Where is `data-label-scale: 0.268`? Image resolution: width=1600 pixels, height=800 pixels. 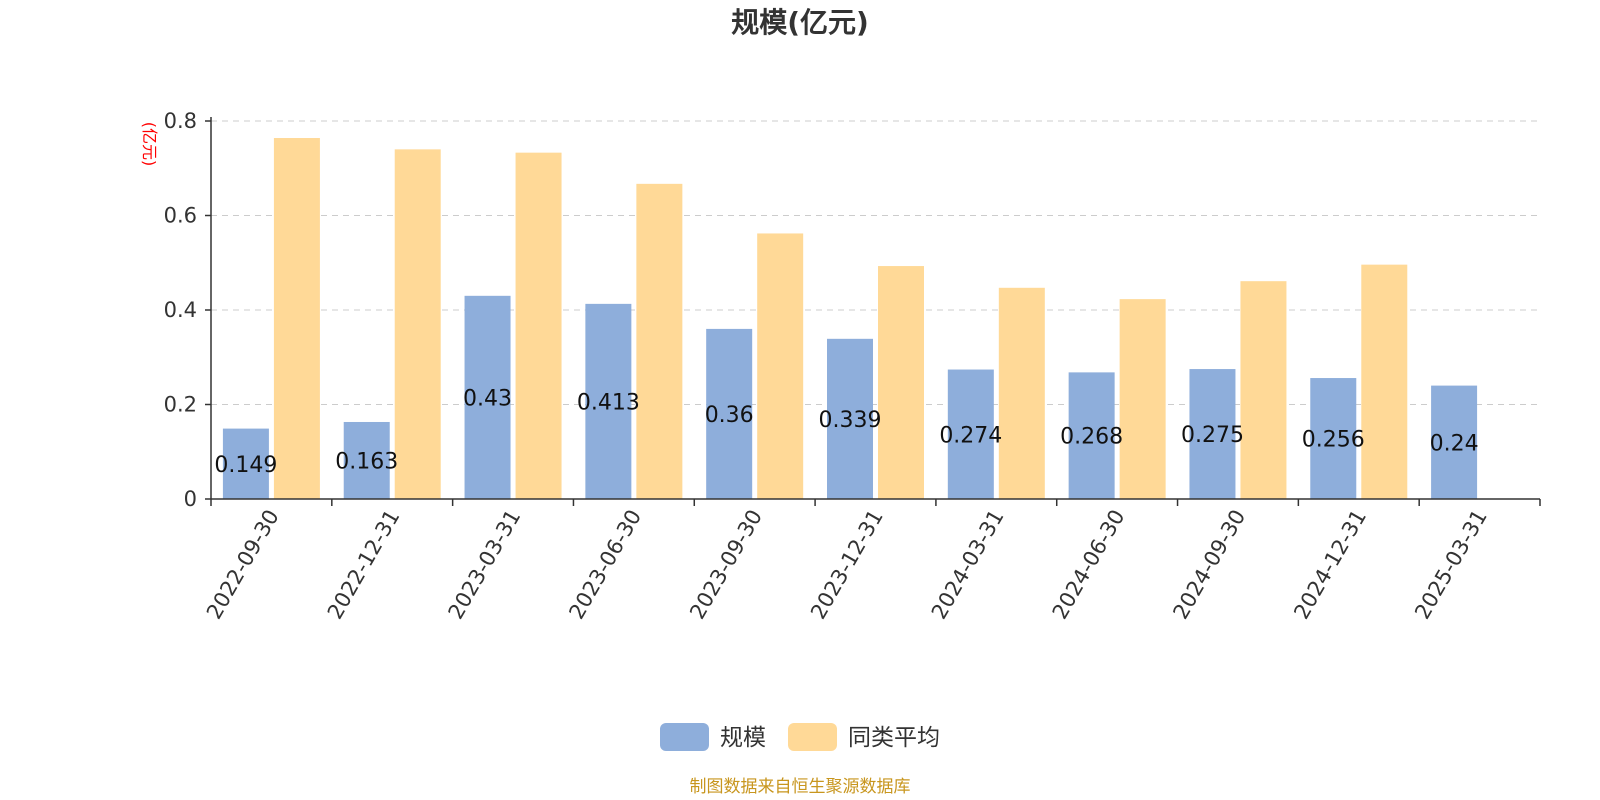
data-label-scale: 0.268 is located at coordinates (1091, 437).